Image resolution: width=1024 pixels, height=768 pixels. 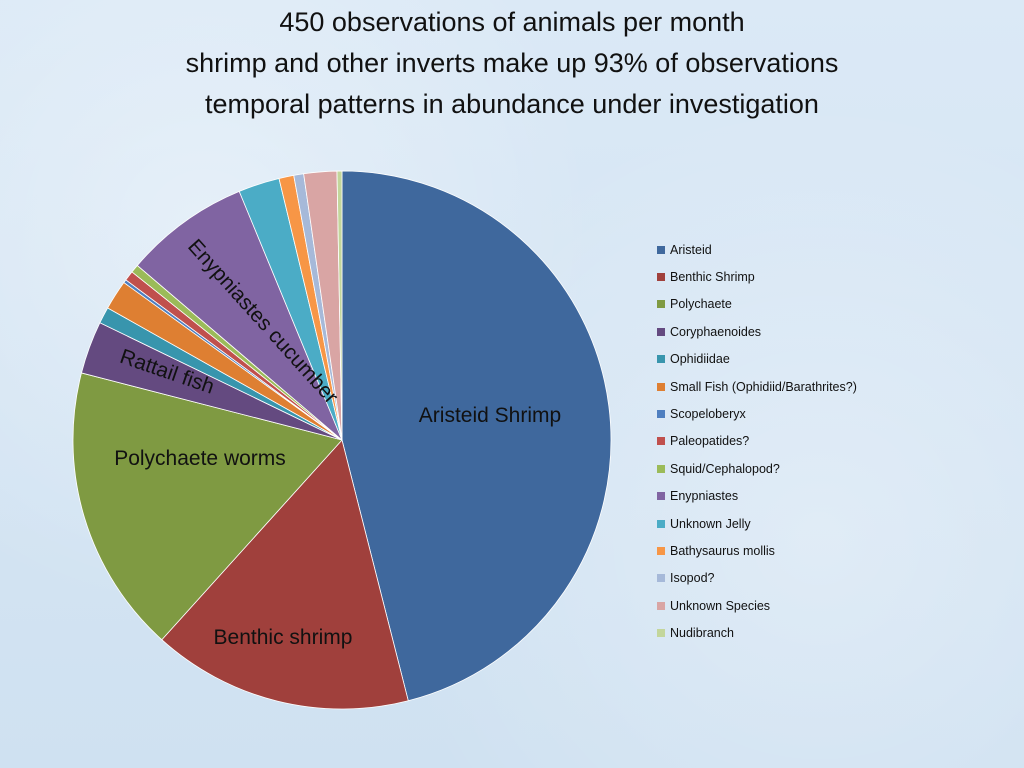 I want to click on legend-label: Enypniastes, so click(x=704, y=496).